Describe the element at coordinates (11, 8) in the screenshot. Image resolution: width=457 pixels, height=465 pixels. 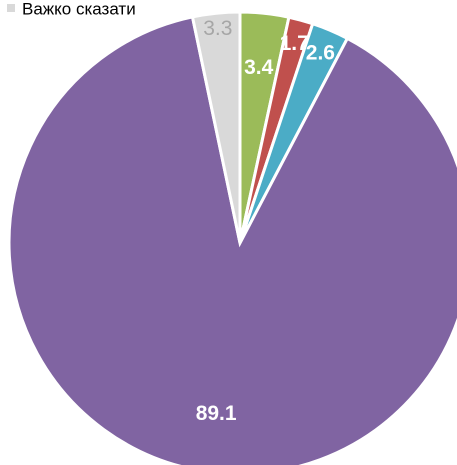
I see `legend-swatch` at that location.